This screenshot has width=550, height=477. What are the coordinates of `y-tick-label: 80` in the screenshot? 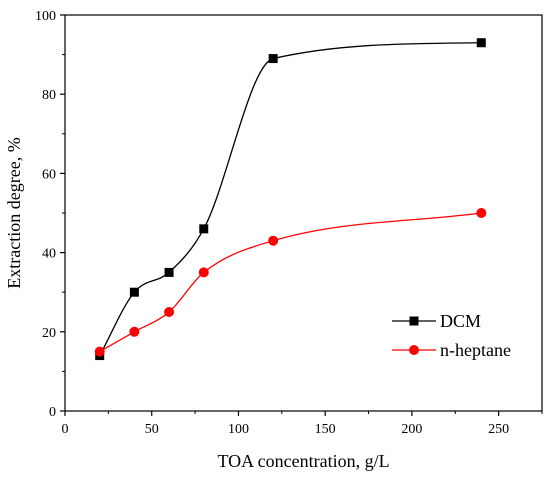 It's located at (49, 95).